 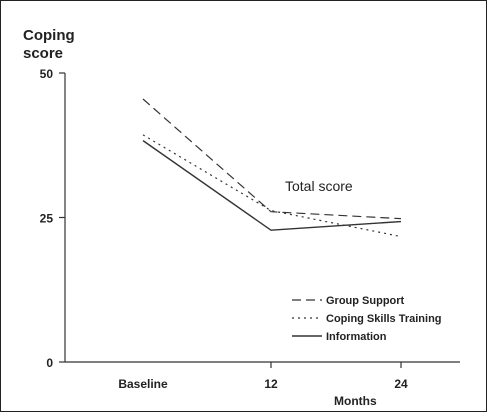 I want to click on y-tick-label: 25, so click(x=47, y=219).